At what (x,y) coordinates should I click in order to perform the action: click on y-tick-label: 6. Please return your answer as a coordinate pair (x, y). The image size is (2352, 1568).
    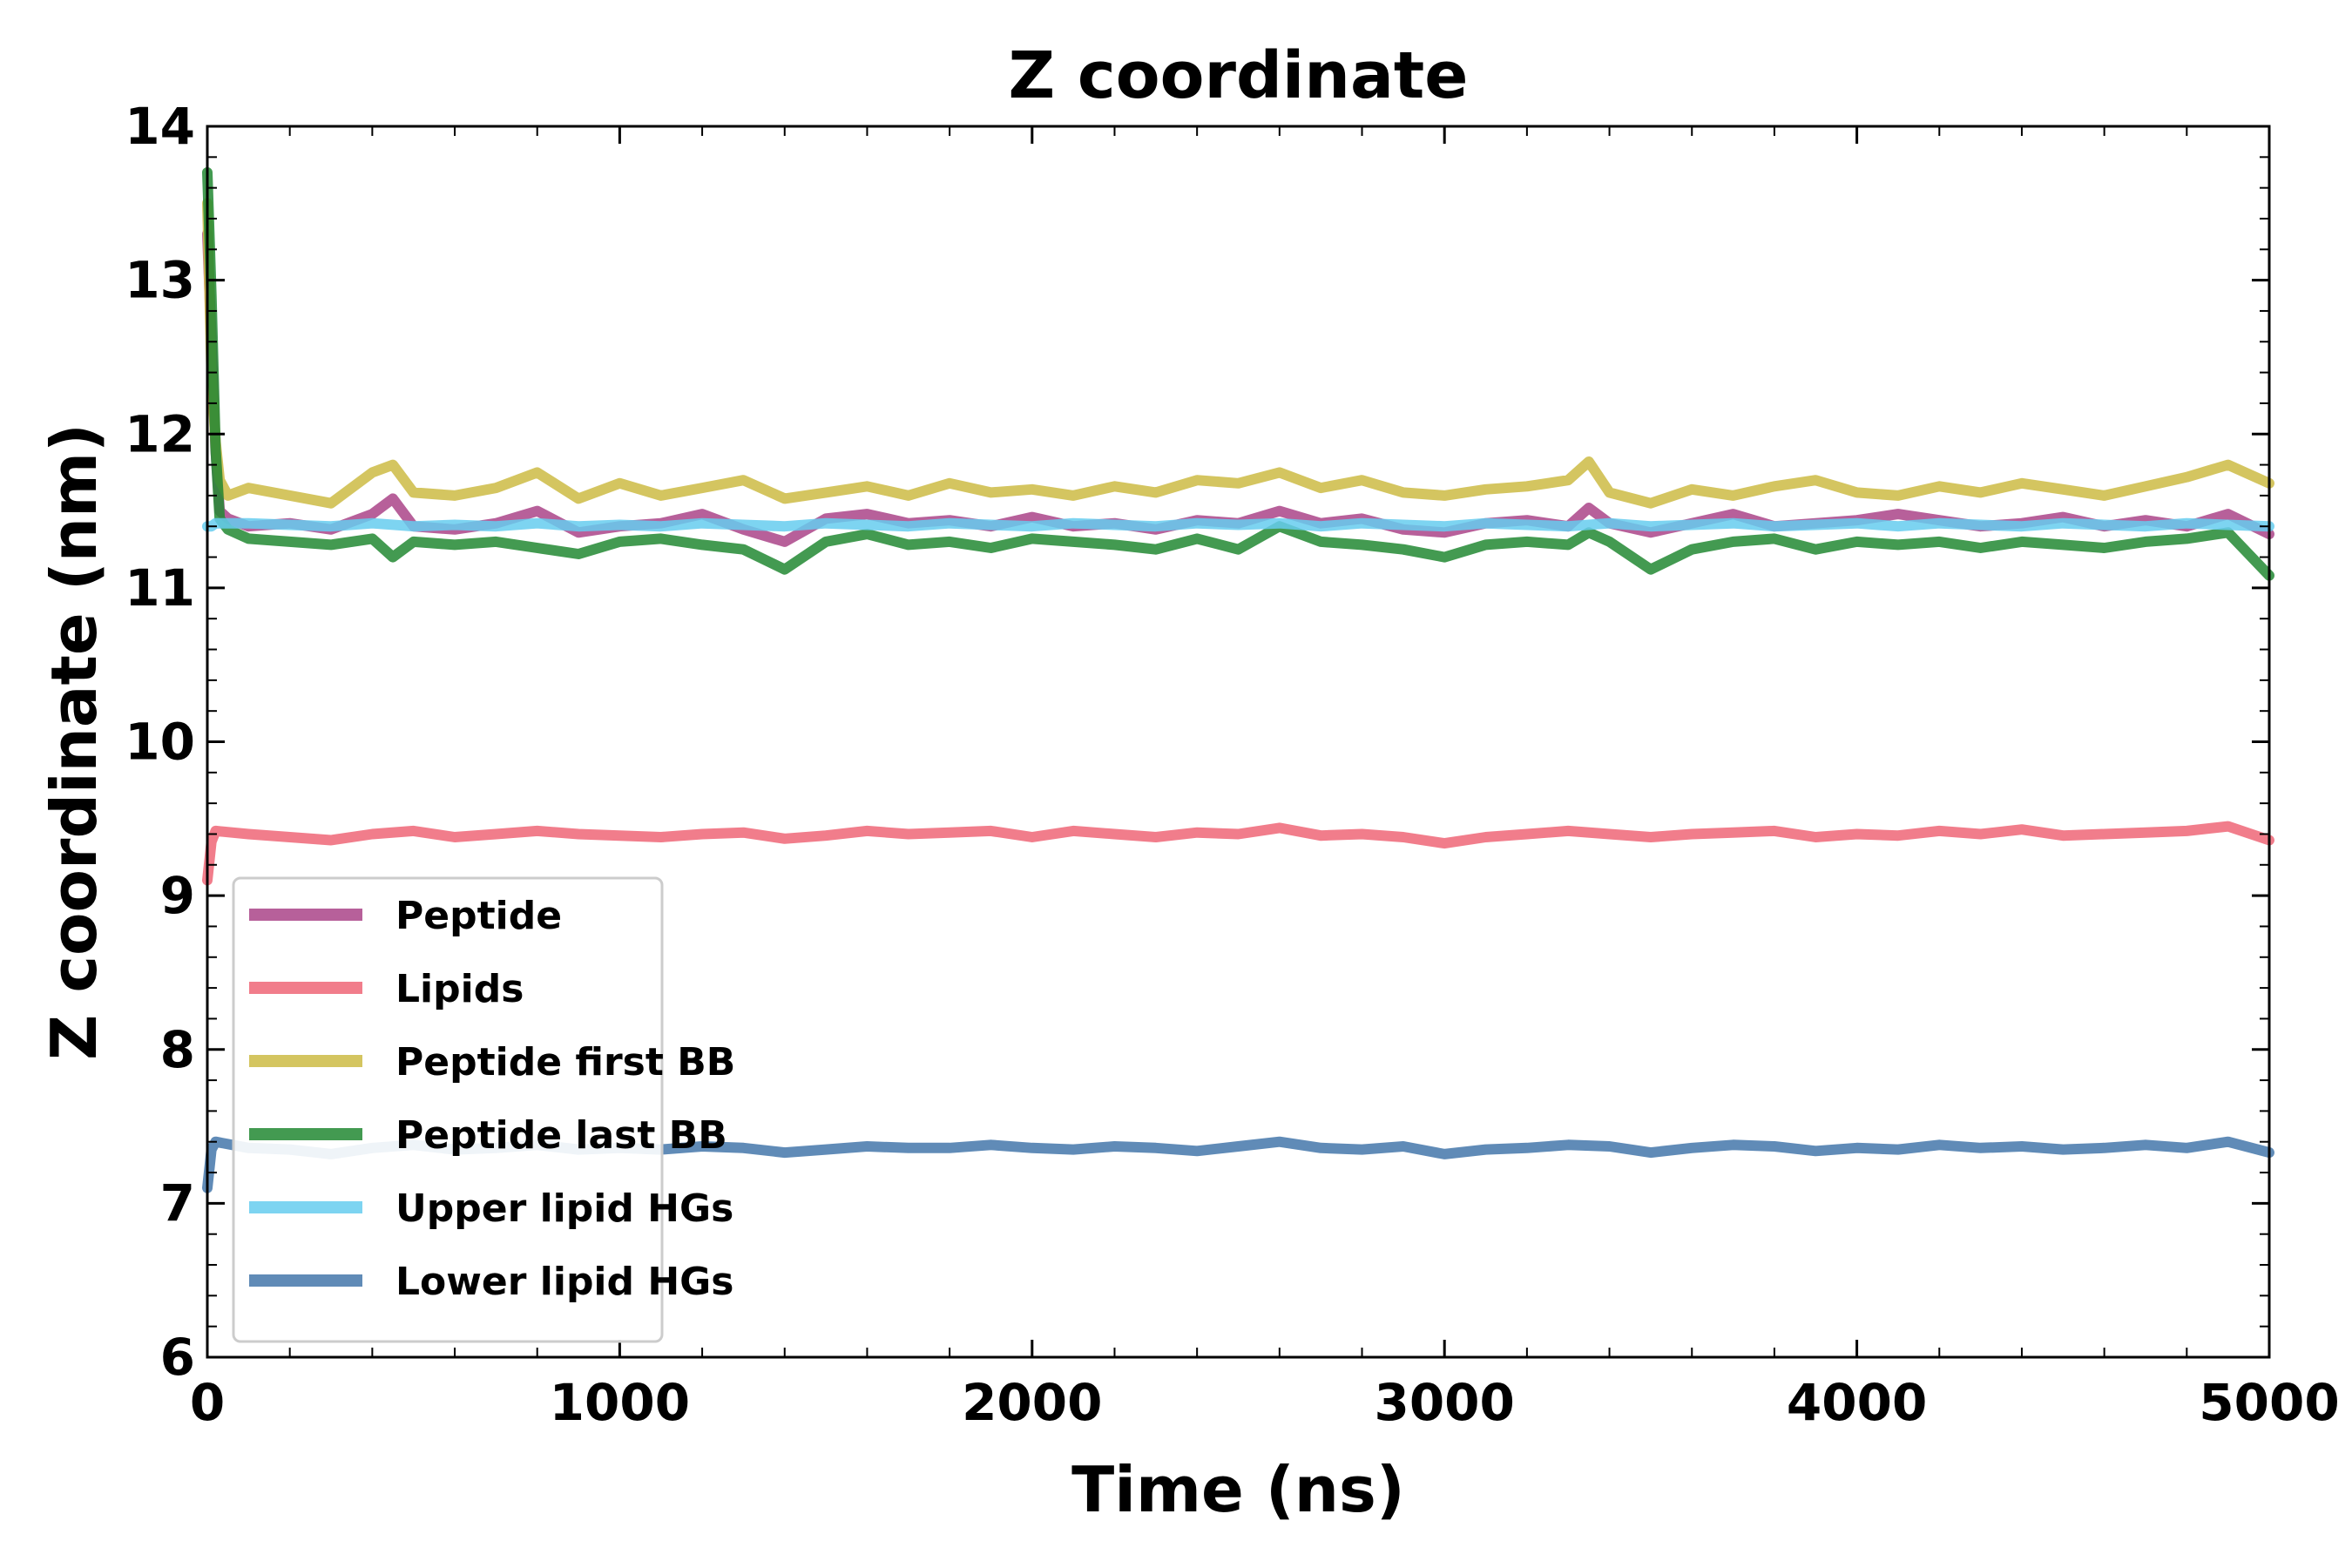
    Looking at the image, I should click on (177, 1358).